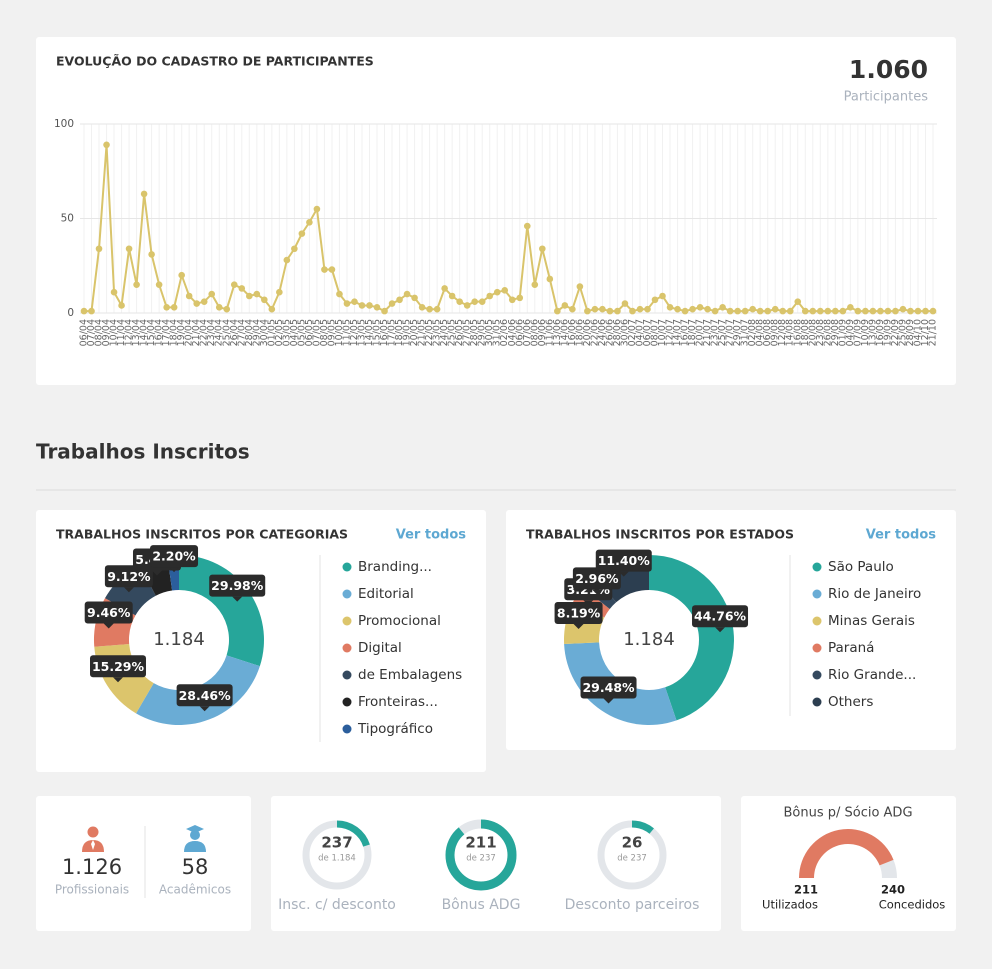 Image resolution: width=992 pixels, height=969 pixels. Describe the element at coordinates (195, 867) in the screenshot. I see `member-value: 58` at that location.